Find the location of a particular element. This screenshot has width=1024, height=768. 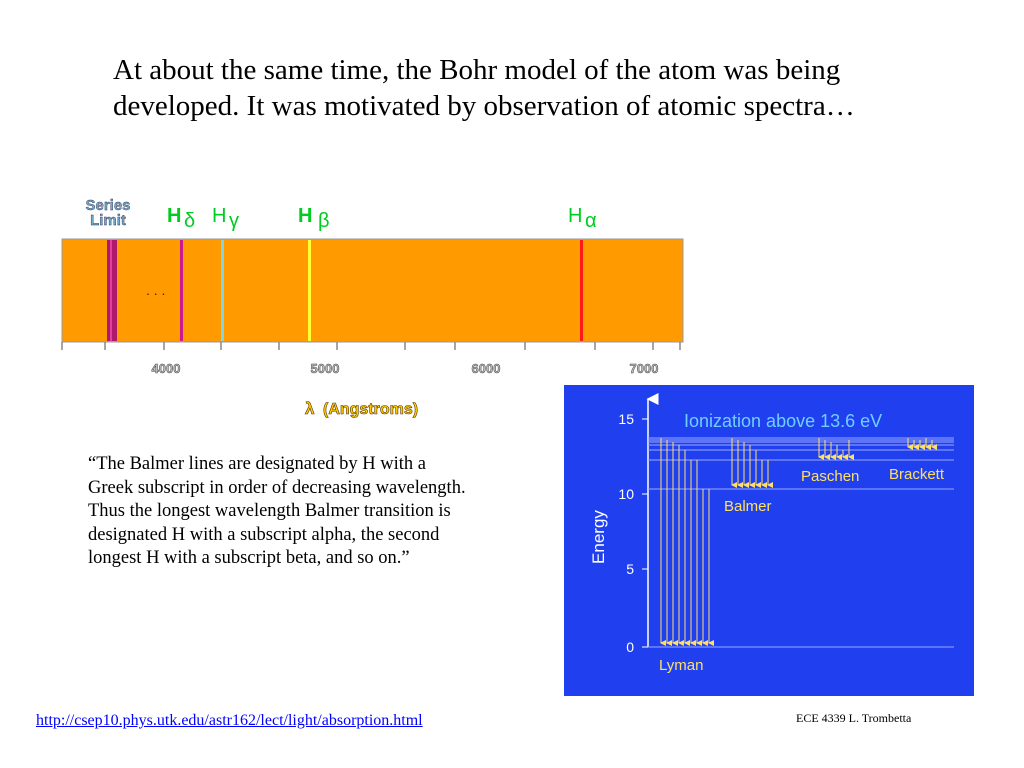

h-gamma-letter: H is located at coordinates (219, 216).